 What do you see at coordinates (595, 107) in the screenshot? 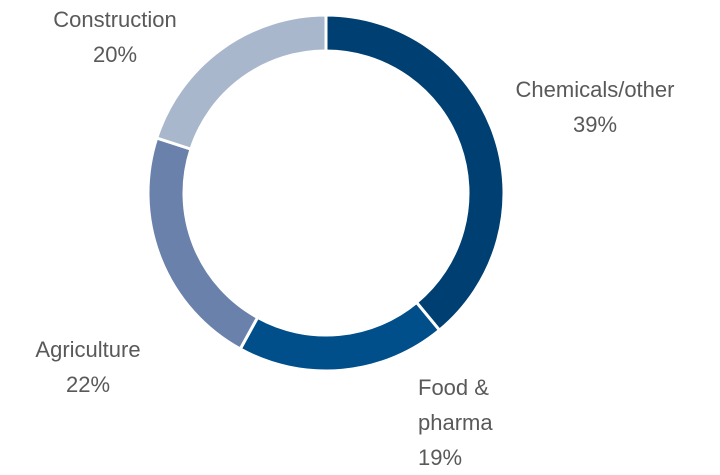
I see `slice-label: Chemicals/other 39%` at bounding box center [595, 107].